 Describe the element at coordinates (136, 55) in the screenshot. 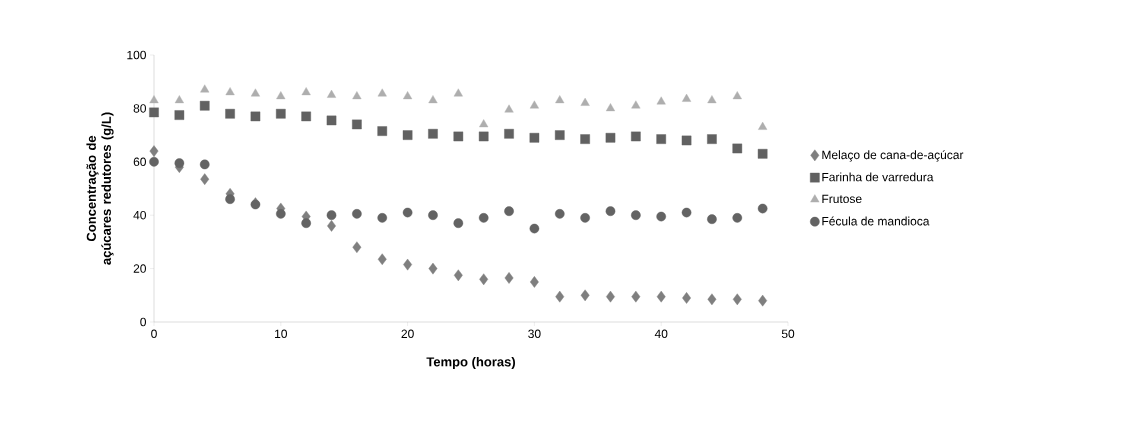

I see `y-tick-label: 100` at that location.